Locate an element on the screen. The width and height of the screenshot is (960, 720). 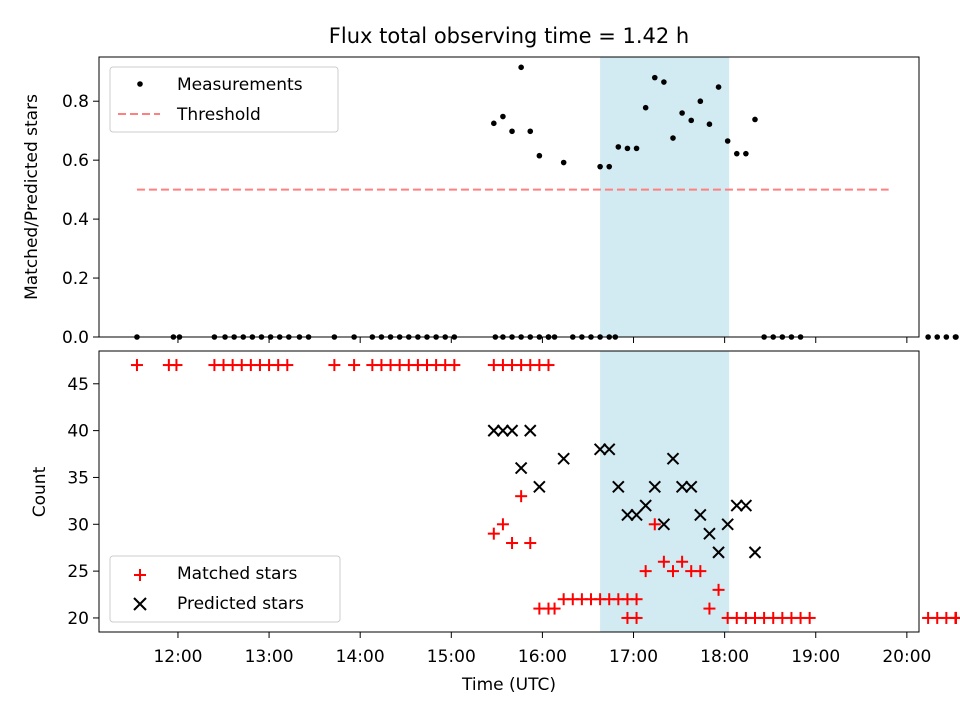
legend-predicted-marker is located at coordinates (140, 604).